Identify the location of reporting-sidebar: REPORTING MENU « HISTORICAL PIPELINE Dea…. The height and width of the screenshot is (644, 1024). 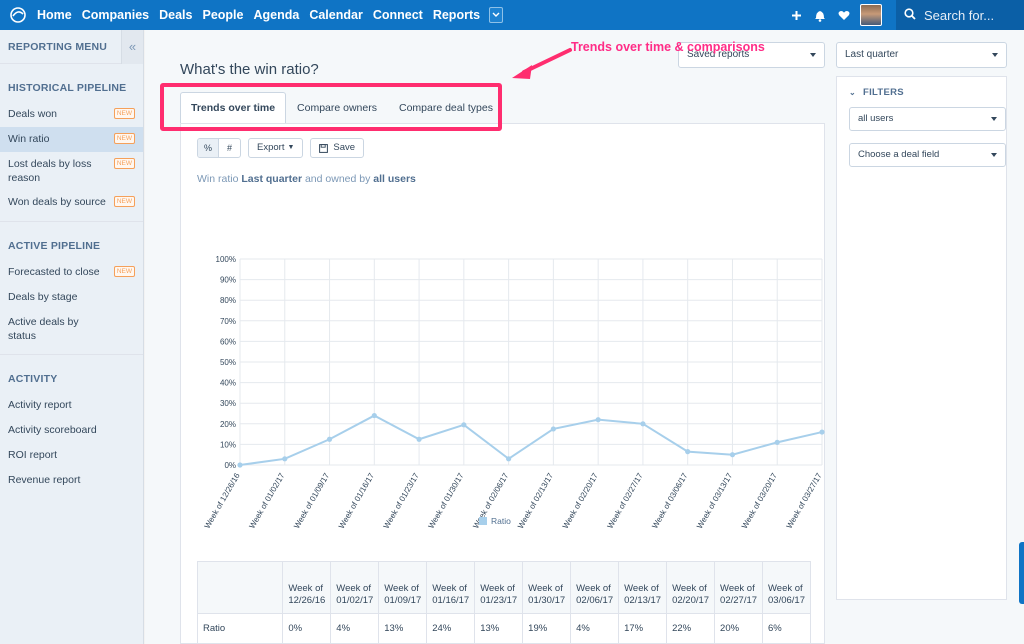
(72, 336).